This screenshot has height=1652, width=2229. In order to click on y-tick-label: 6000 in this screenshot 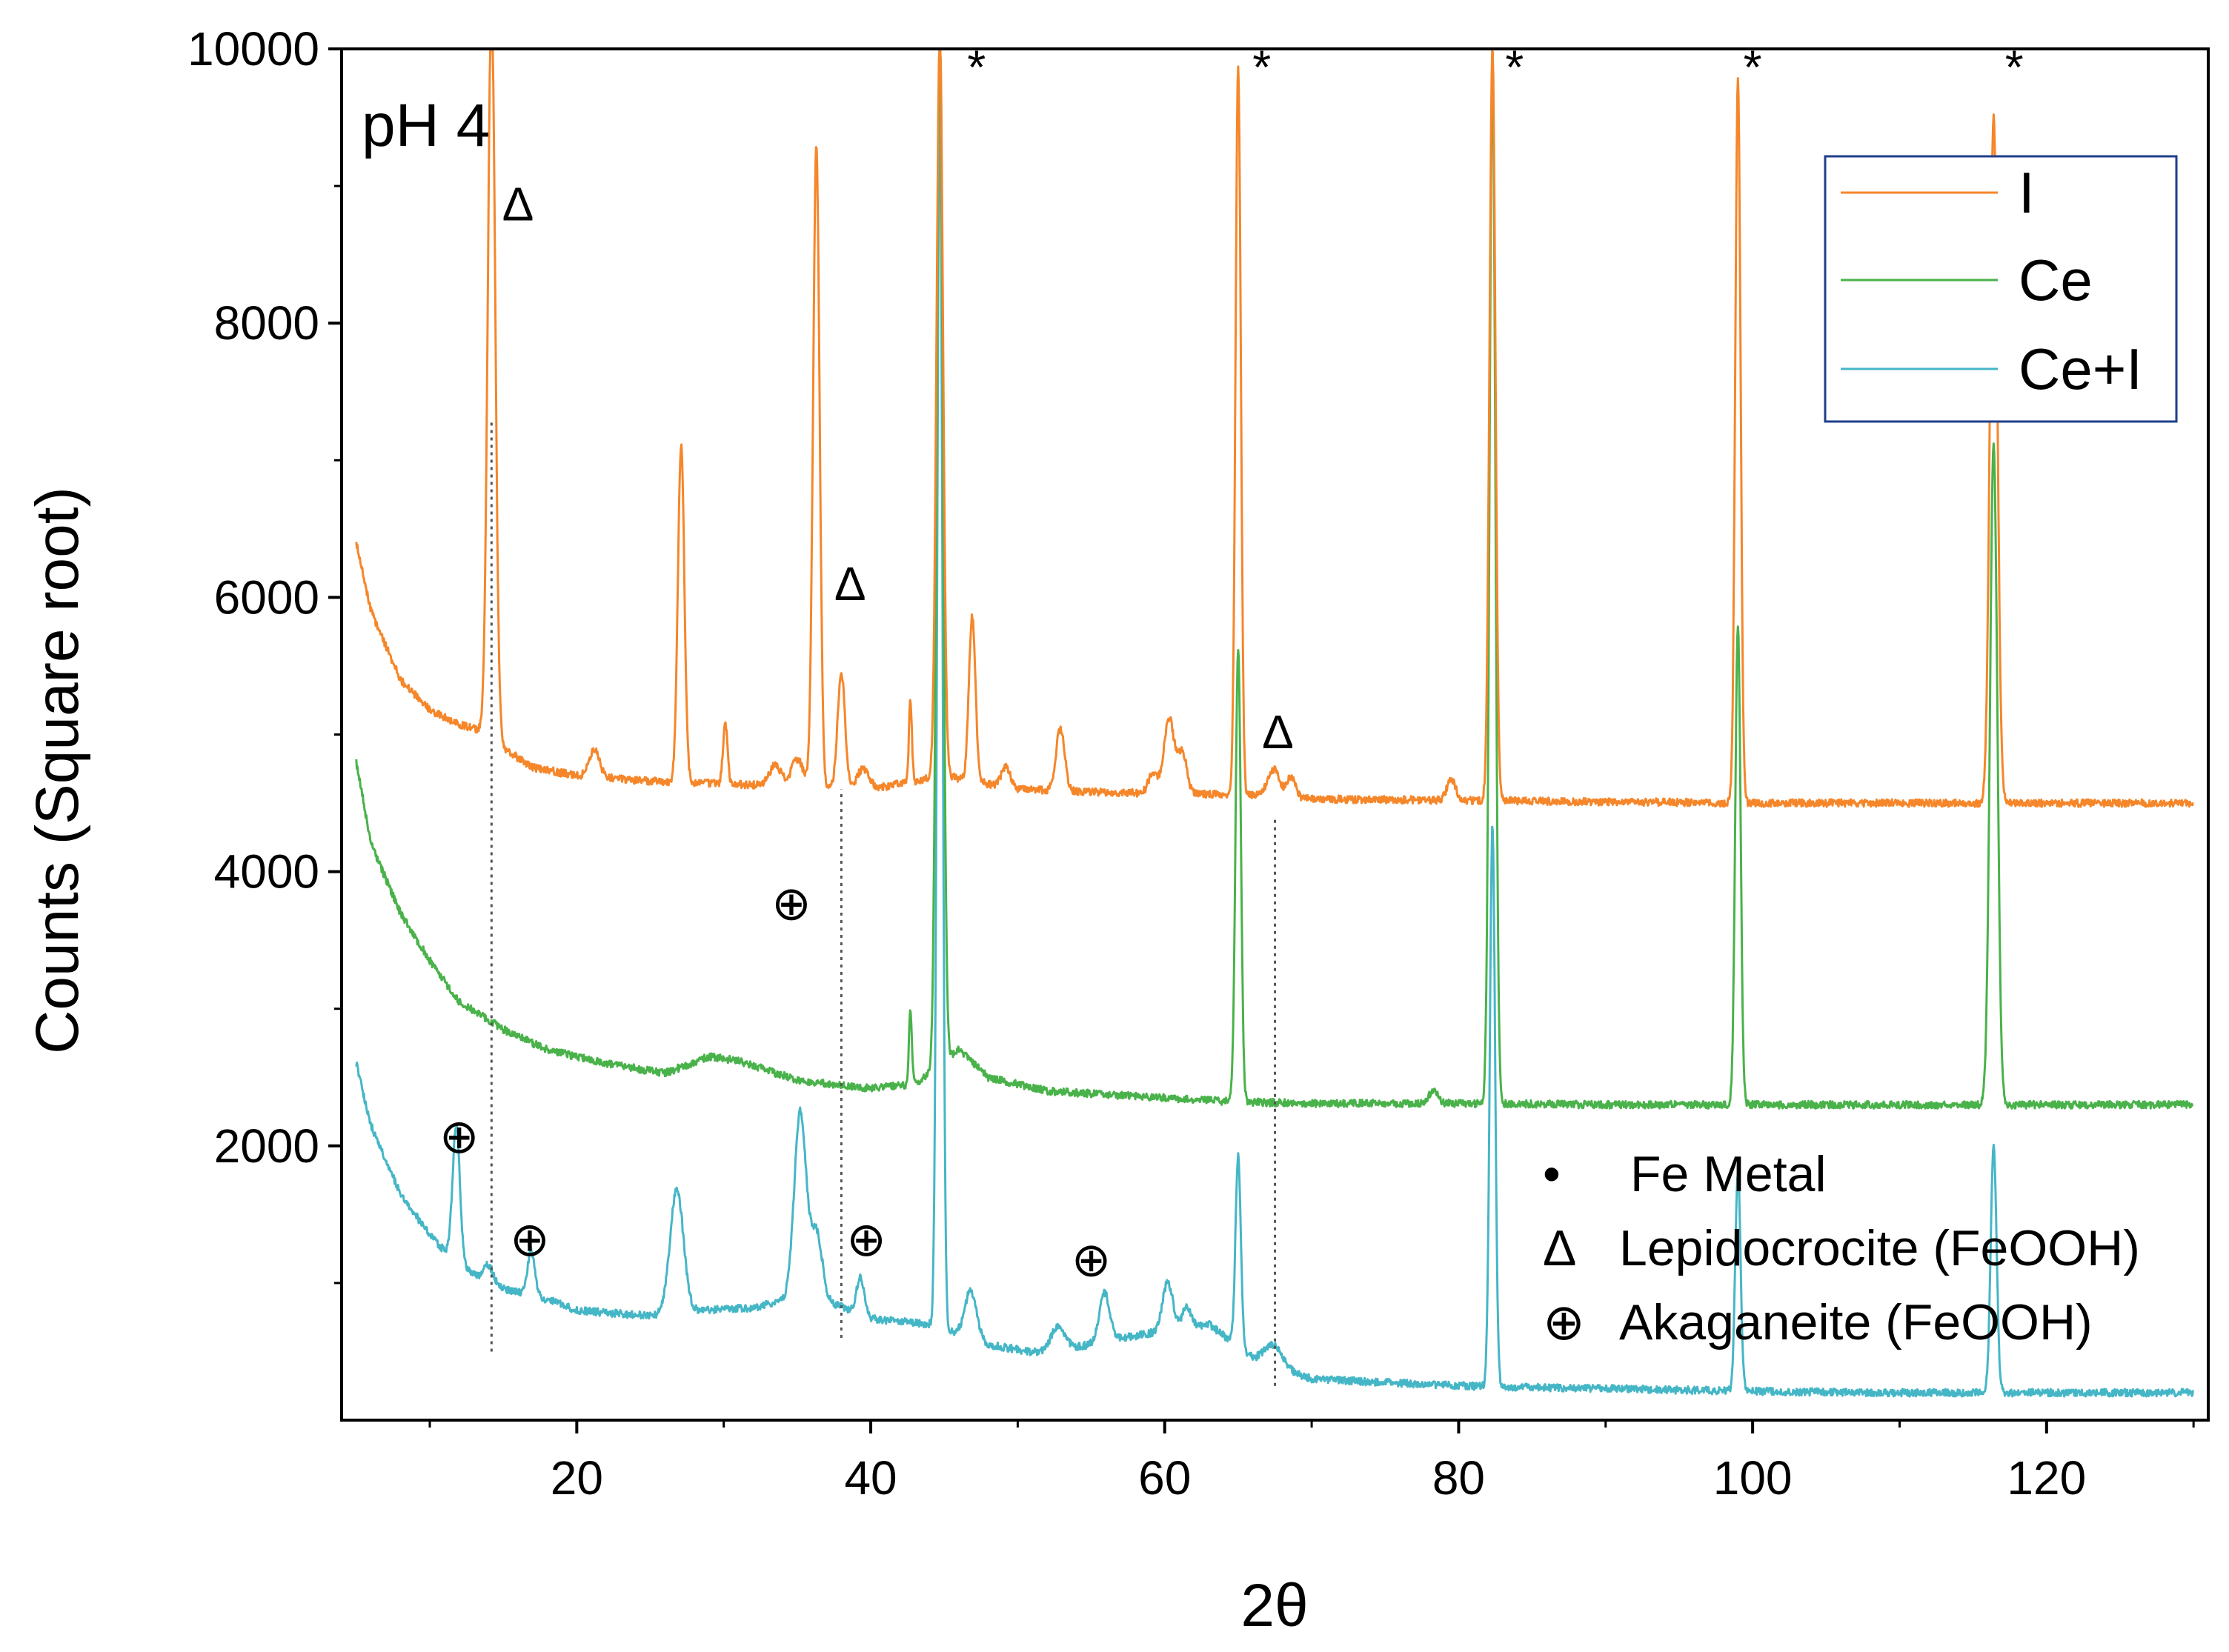, I will do `click(266, 597)`.